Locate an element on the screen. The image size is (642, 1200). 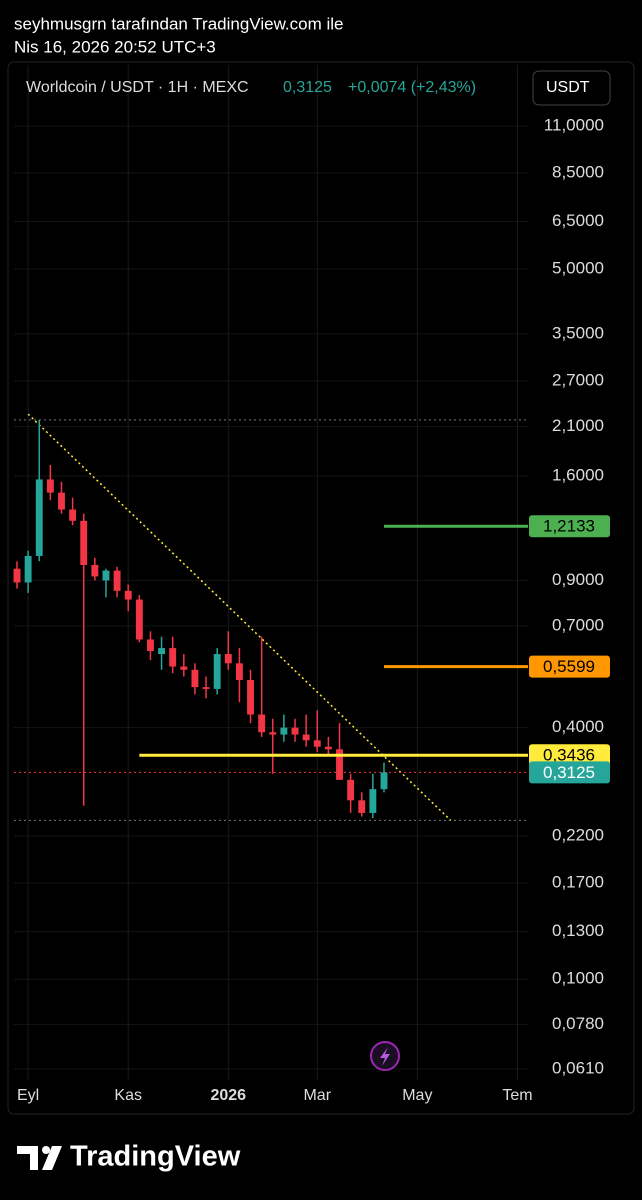
level-label: 0,5599 is located at coordinates (569, 666).